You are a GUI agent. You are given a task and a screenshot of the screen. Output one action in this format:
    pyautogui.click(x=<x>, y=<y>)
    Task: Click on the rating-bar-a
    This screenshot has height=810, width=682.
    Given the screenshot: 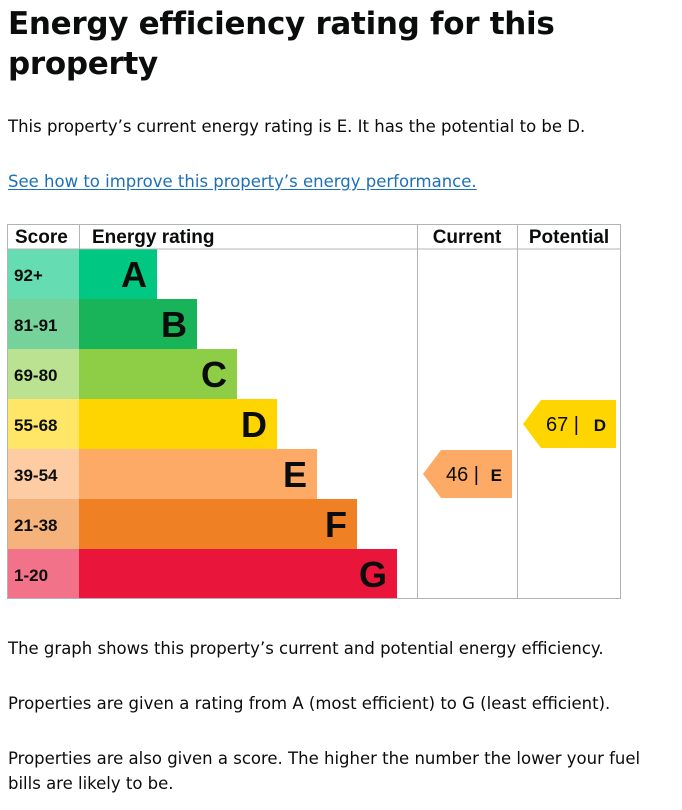 What is the action you would take?
    pyautogui.click(x=118, y=274)
    